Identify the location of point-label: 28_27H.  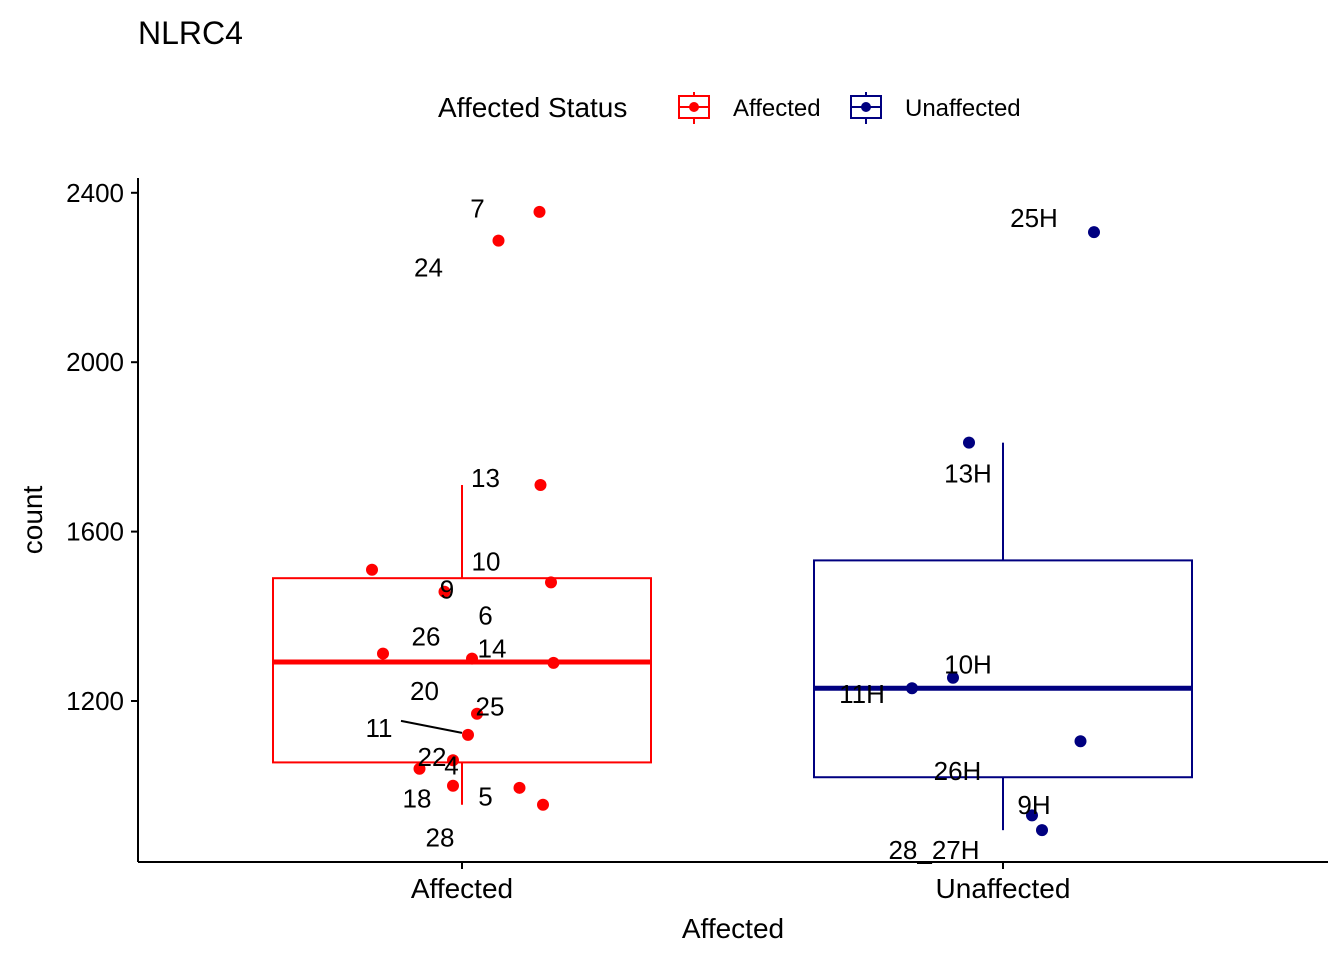
(933, 850).